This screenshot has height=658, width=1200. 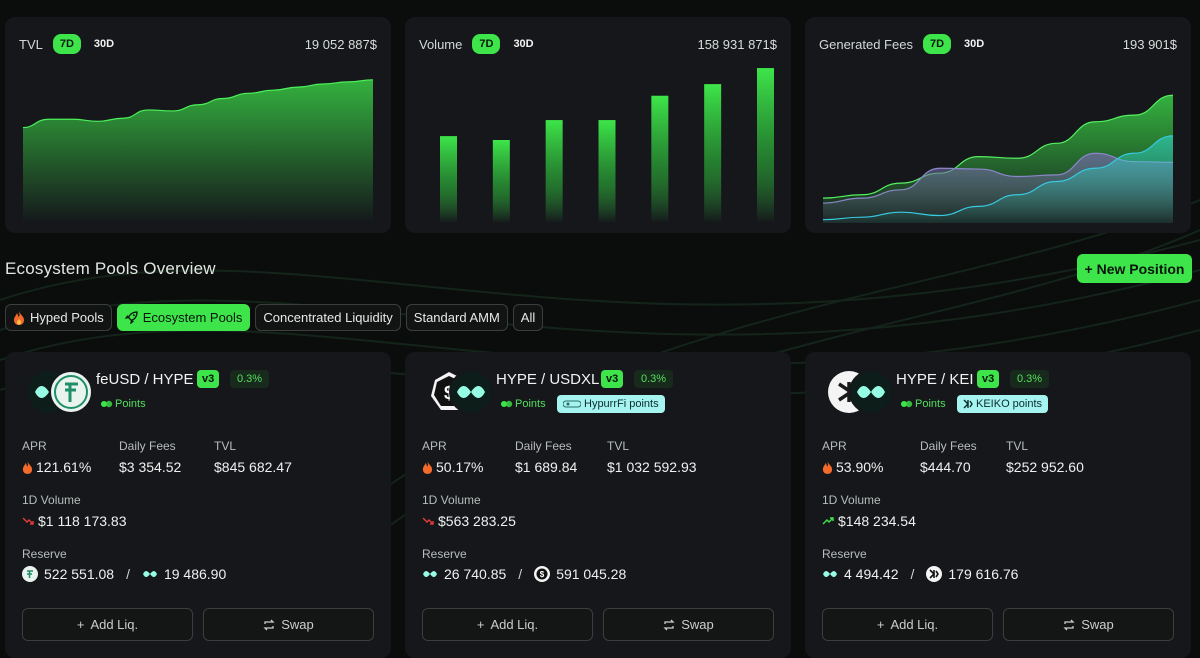 I want to click on fees-card: Generated Fees 7D 30D 193 901$, so click(x=998, y=125).